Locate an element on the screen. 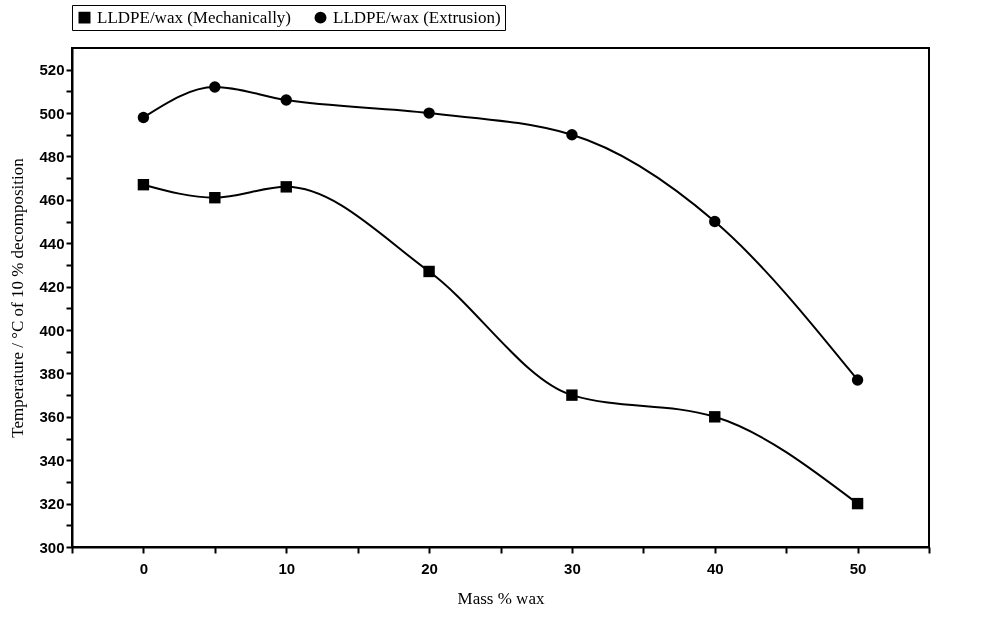  x-tick-label: 0 is located at coordinates (144, 568).